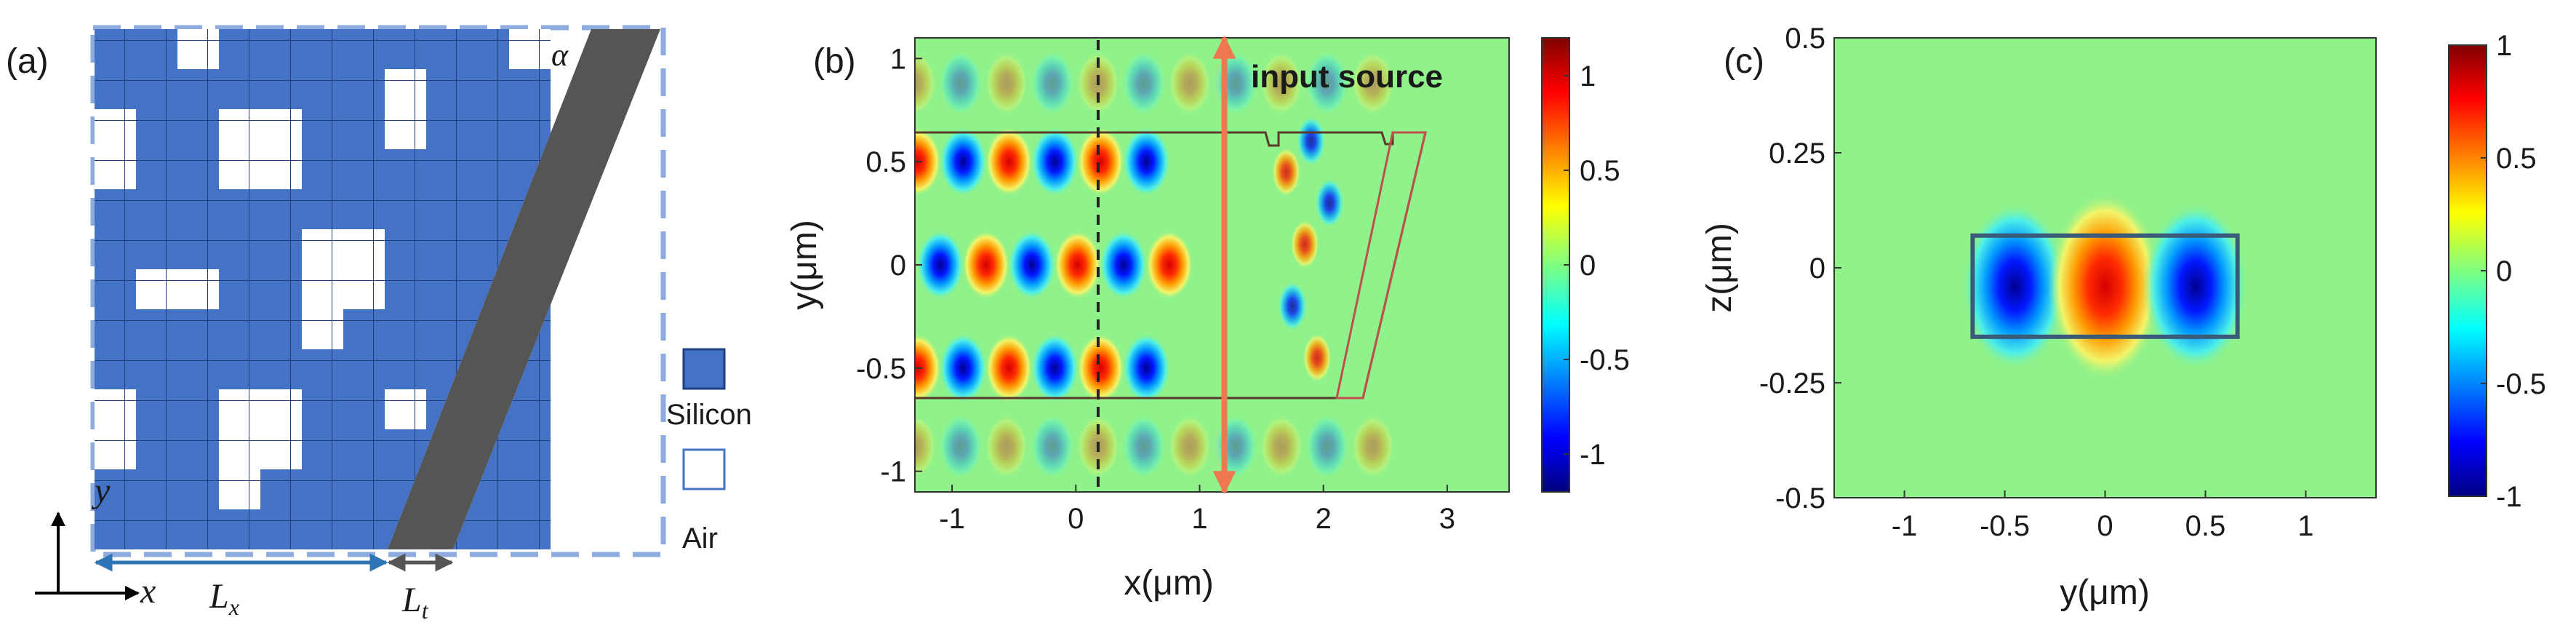  Describe the element at coordinates (1076, 519) in the screenshot. I see `x-tick-label-b: 0` at that location.